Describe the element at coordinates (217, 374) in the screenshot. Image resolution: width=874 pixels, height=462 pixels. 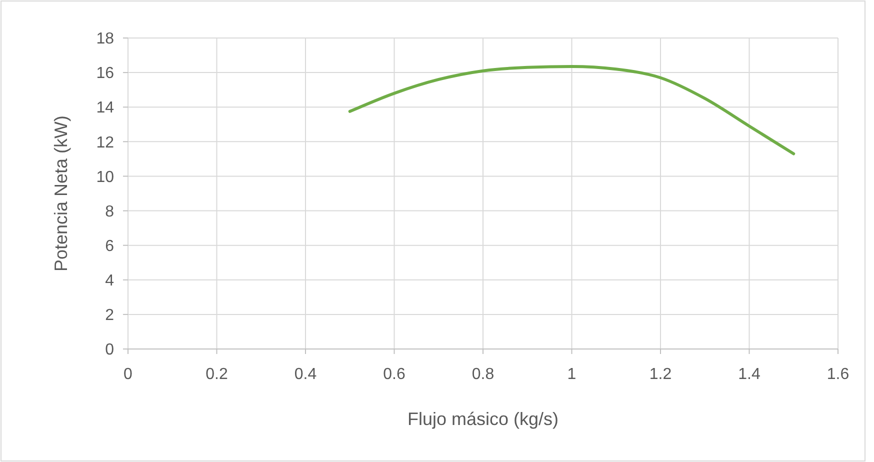
I see `x-tick-label: 0.2` at that location.